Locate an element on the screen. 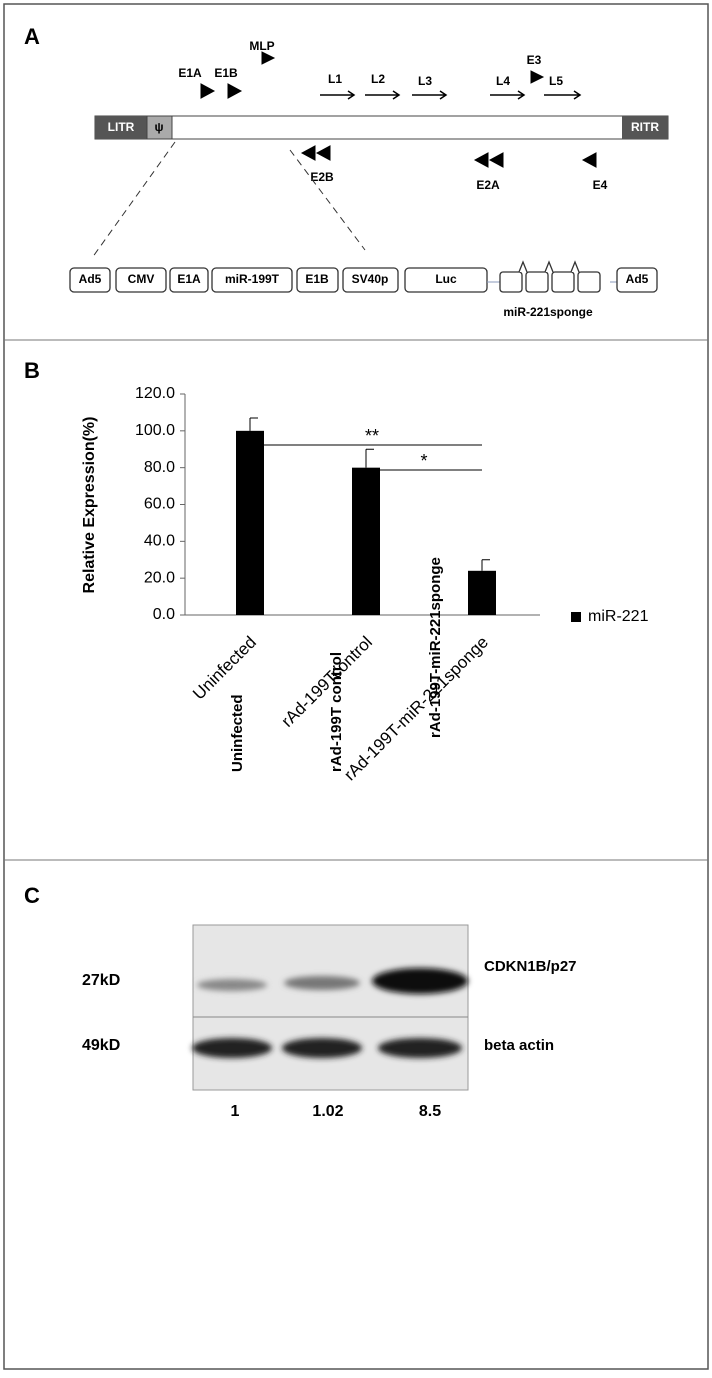 The image size is (712, 1378). y-tick-label: 100.0 is located at coordinates (155, 430).